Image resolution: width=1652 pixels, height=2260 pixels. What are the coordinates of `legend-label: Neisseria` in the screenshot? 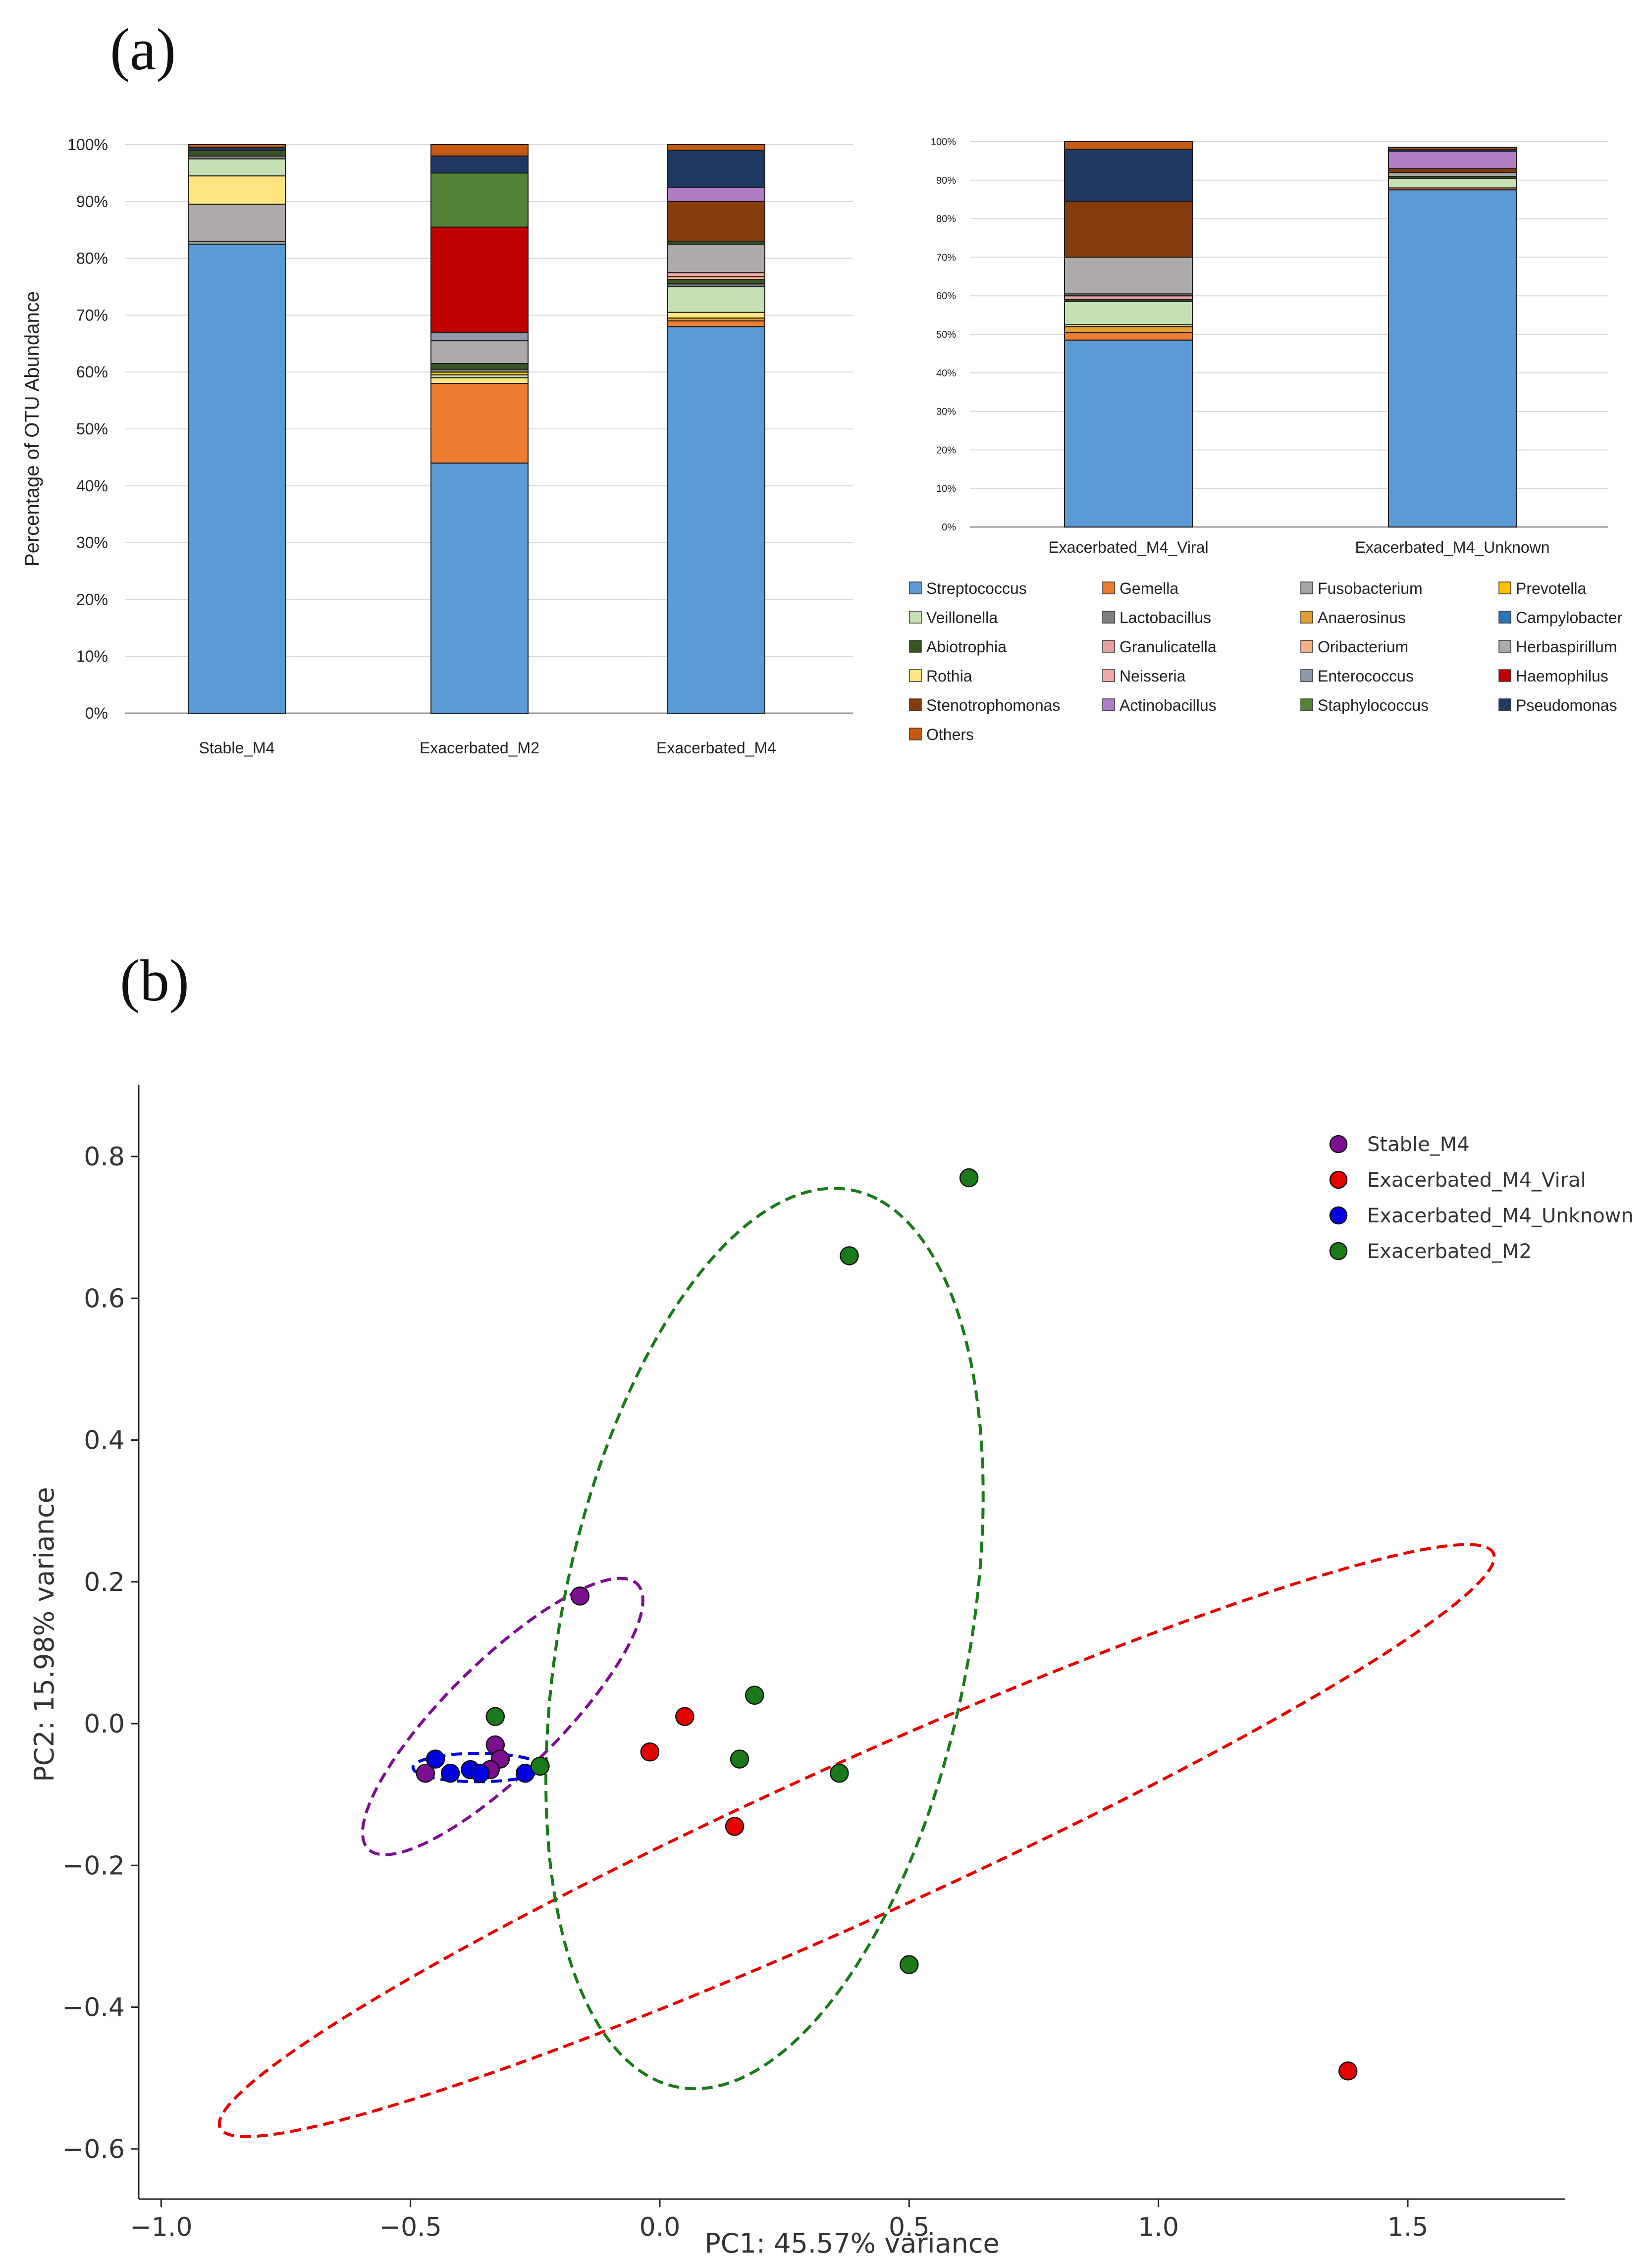 It's located at (1152, 676).